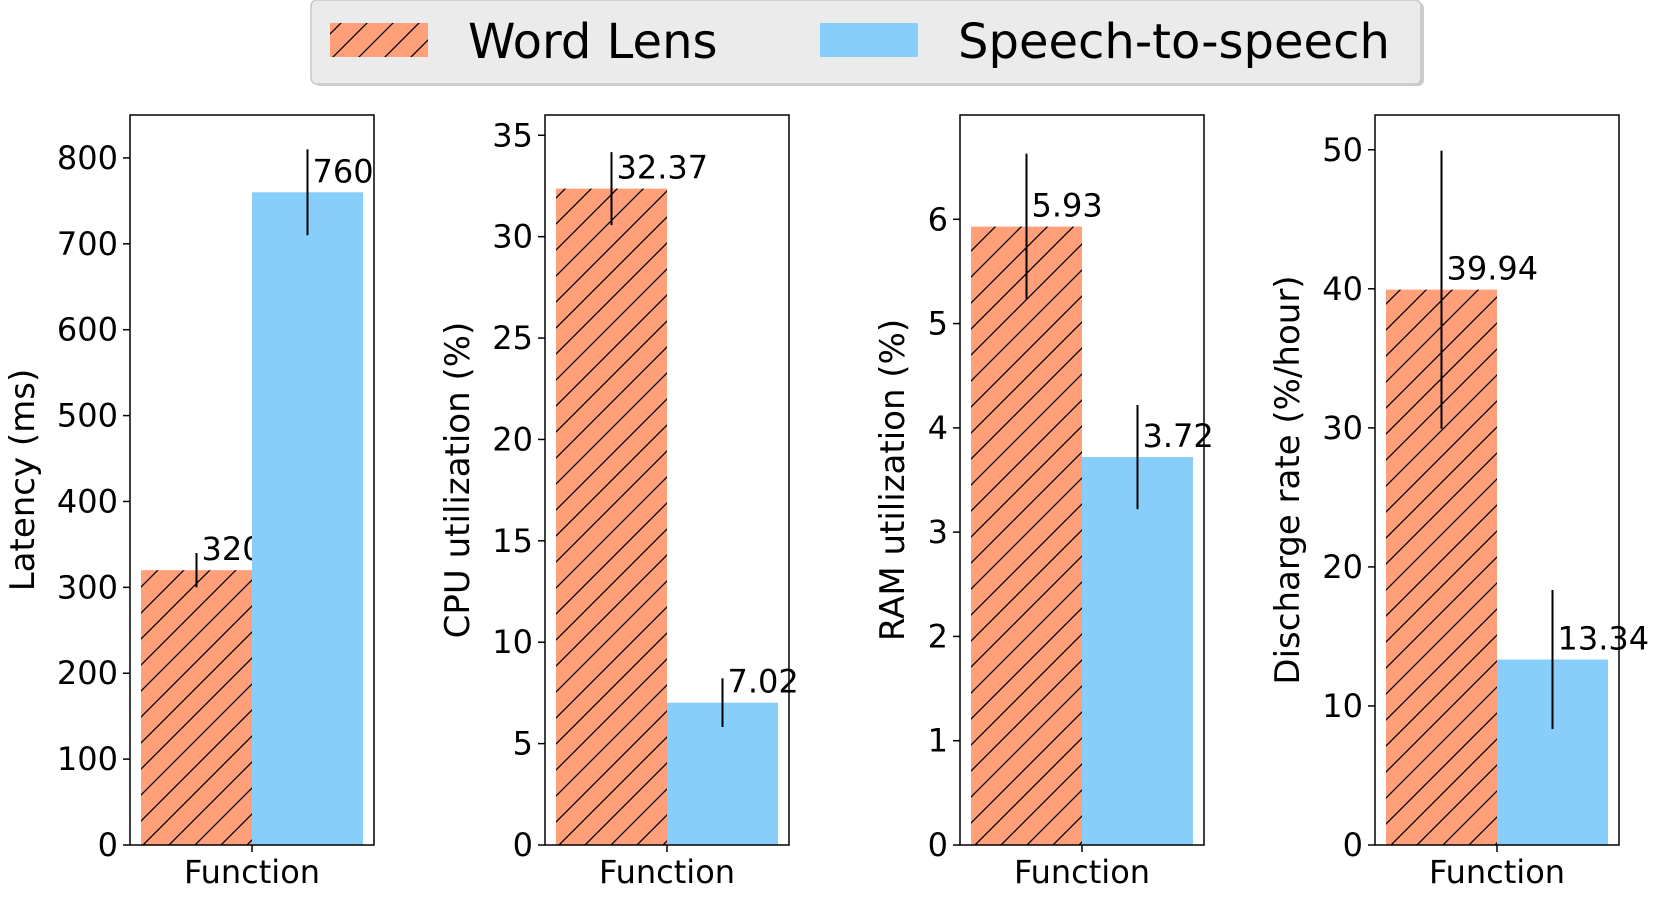 The image size is (1660, 908). I want to click on bar-word-lens-p3, so click(1026, 536).